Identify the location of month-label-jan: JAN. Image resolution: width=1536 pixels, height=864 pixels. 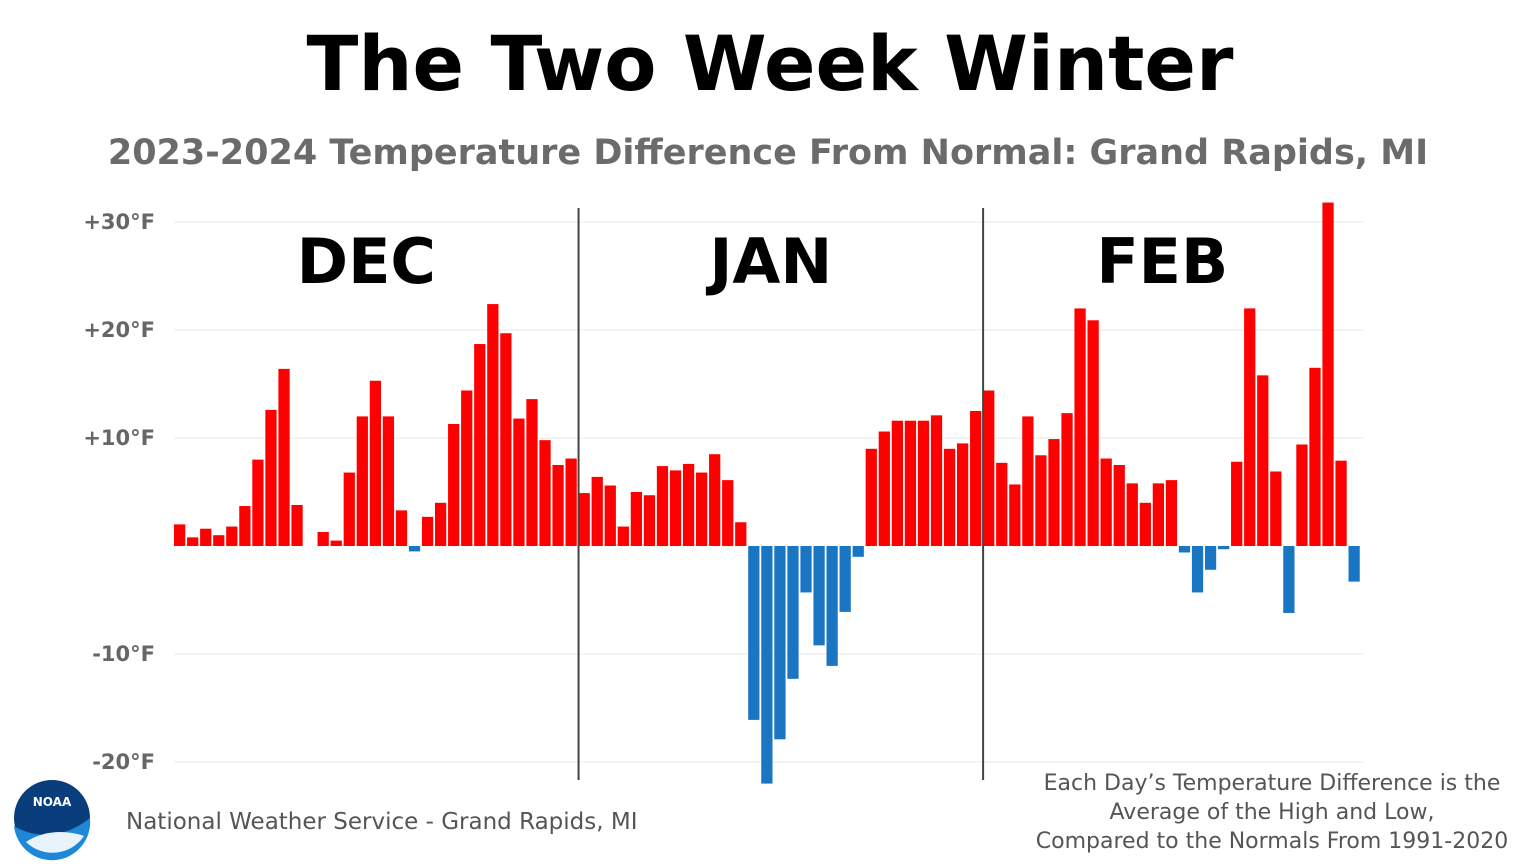
(768, 261).